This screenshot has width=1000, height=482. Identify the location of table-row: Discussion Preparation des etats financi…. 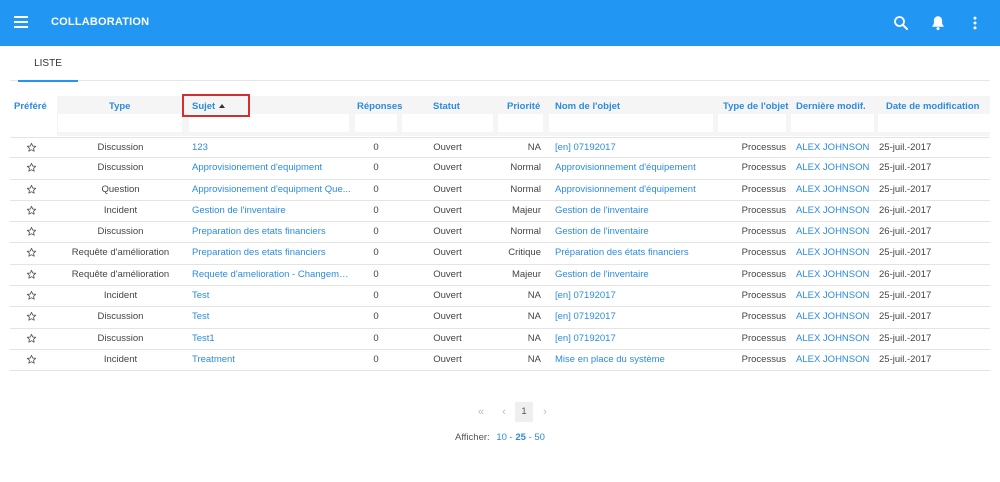
(500, 233).